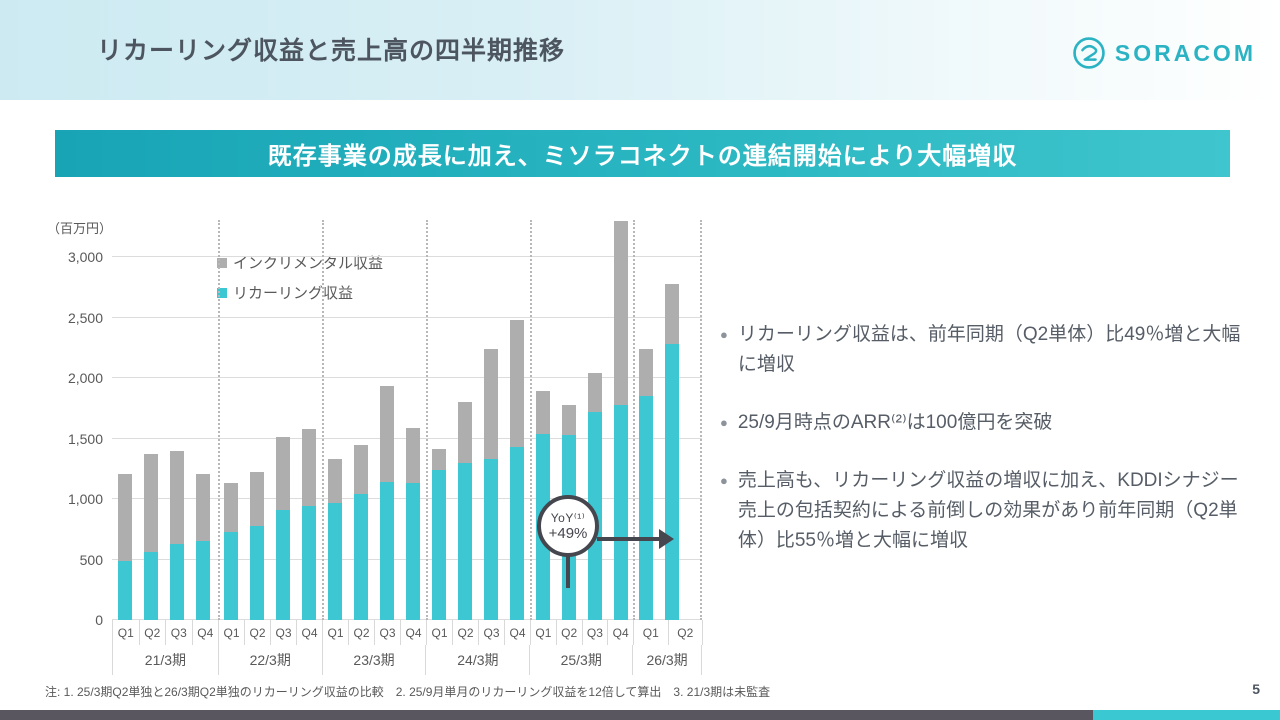 Image resolution: width=1280 pixels, height=720 pixels. What do you see at coordinates (640, 50) in the screenshot?
I see `header-band: リカーリング収益と売上高の四半期推移 SORACOM` at bounding box center [640, 50].